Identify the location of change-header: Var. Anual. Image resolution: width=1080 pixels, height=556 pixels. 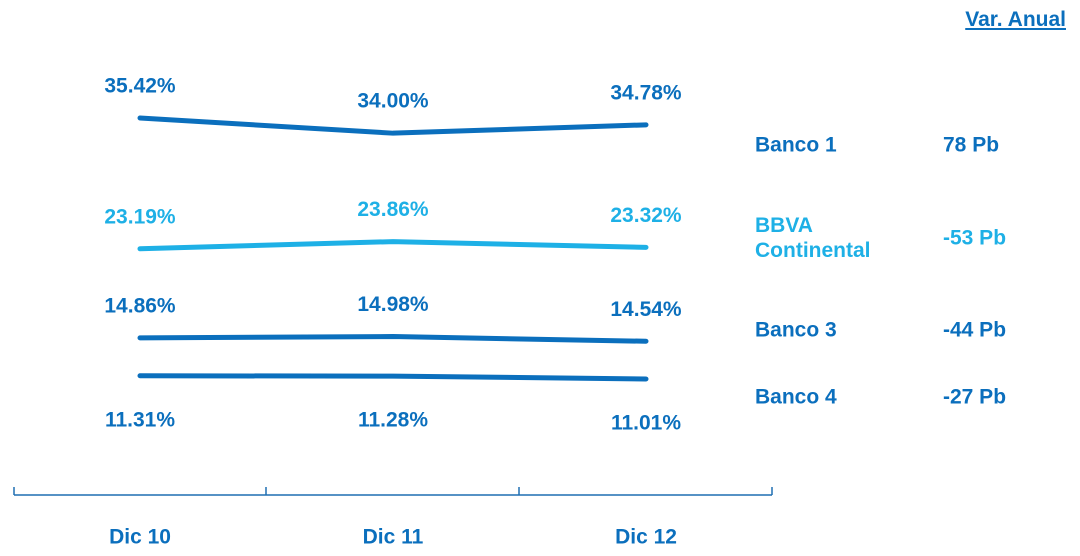
(1015, 19).